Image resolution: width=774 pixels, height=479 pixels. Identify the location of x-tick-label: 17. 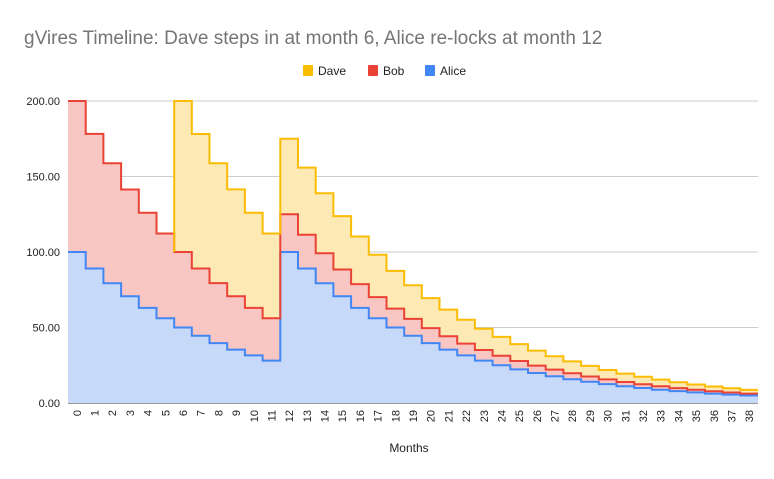
(379, 416).